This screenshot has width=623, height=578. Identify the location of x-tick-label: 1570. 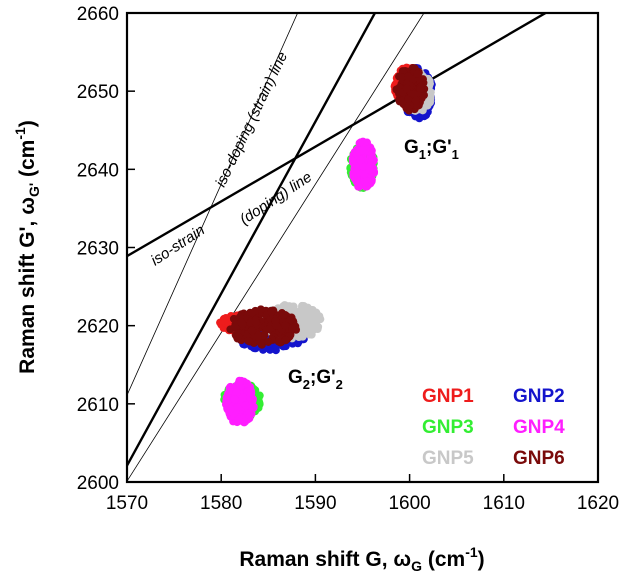
(127, 503).